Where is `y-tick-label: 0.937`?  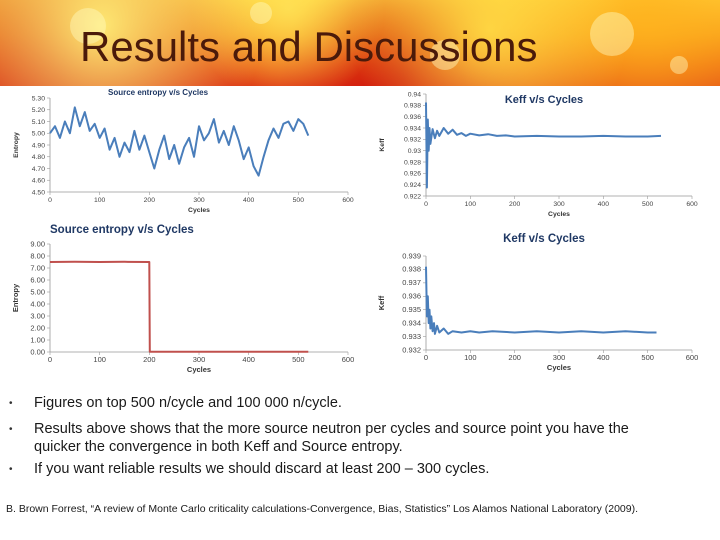
y-tick-label: 0.937 is located at coordinates (411, 282).